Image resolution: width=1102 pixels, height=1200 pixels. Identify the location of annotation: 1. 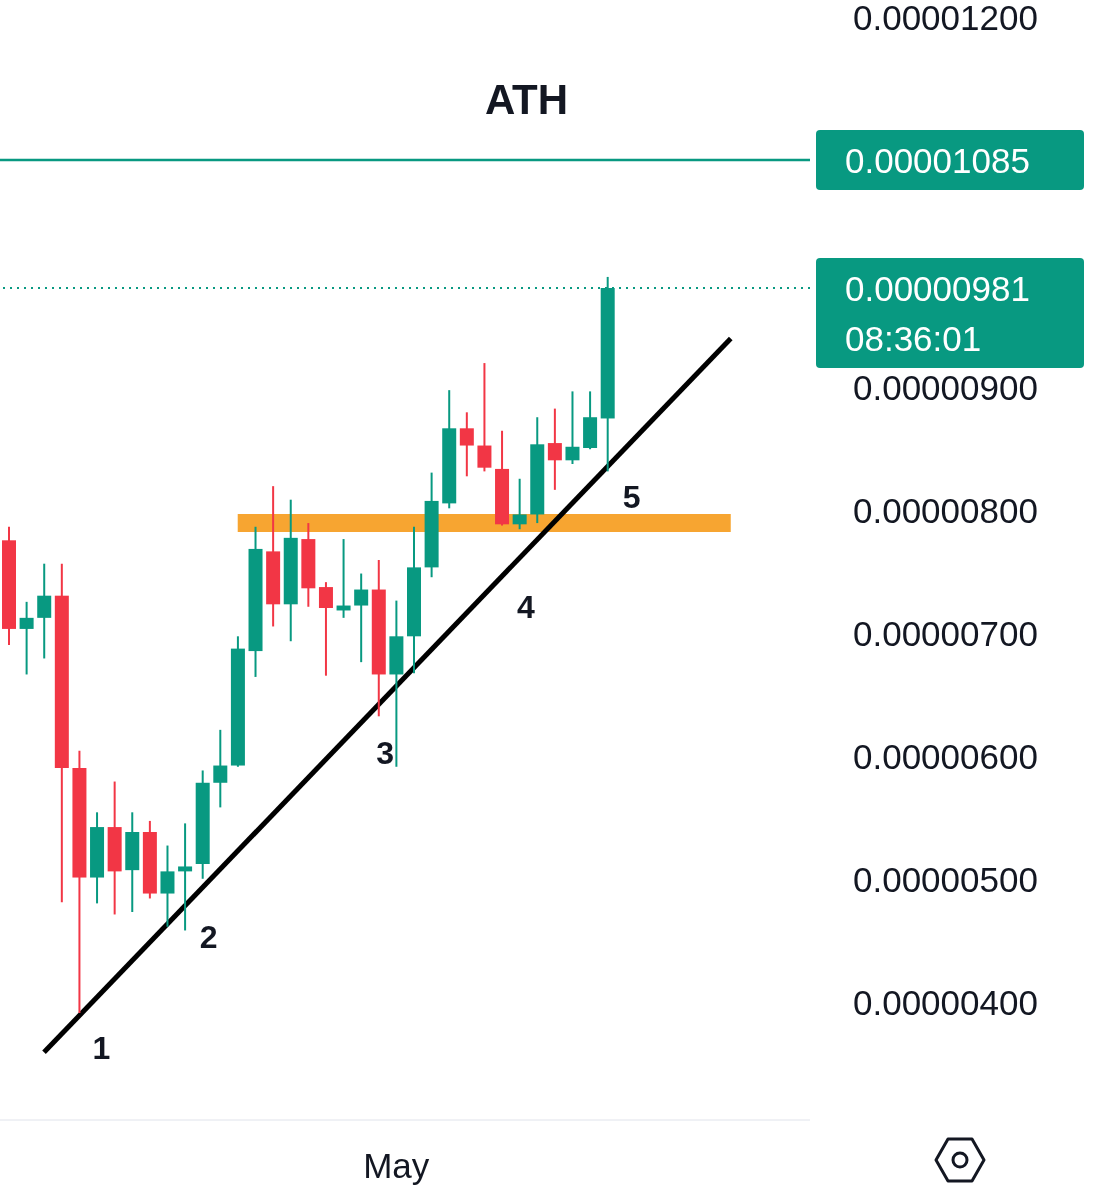
(101, 1047).